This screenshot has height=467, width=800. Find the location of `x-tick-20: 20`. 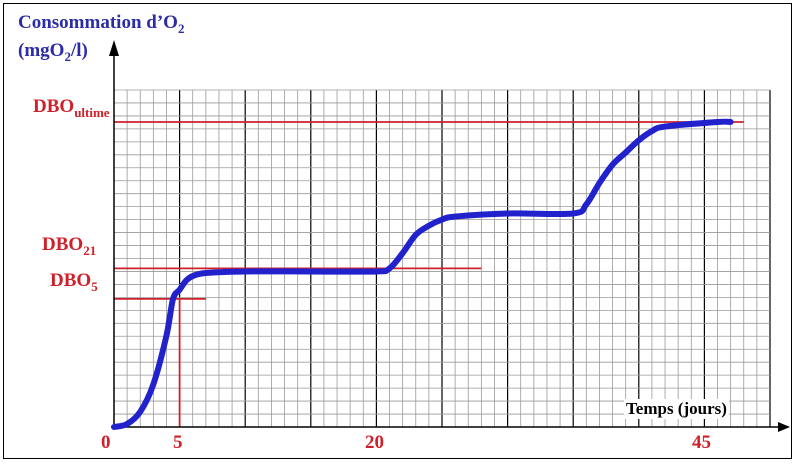

x-tick-20: 20 is located at coordinates (374, 442).